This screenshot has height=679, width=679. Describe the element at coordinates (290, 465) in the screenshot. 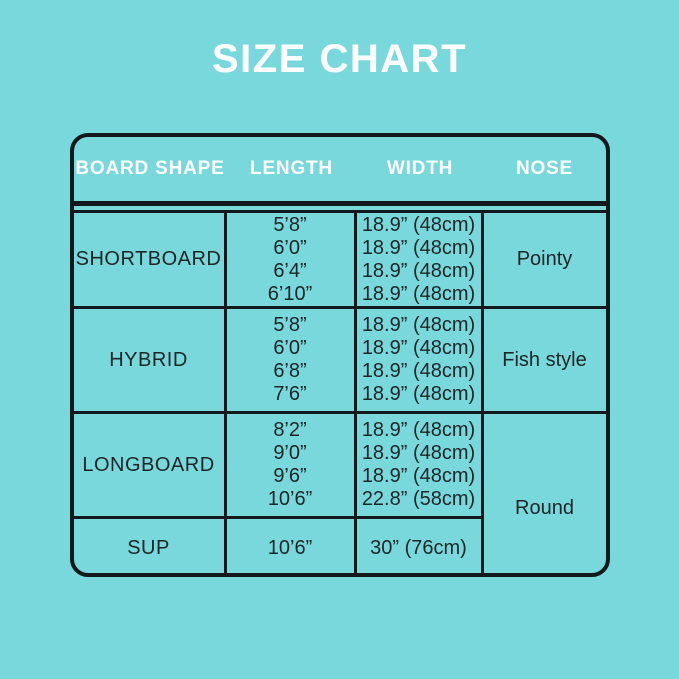

I see `cell-longboard-lengths: 8’2” 9’0” 9’6” 10’6”` at that location.